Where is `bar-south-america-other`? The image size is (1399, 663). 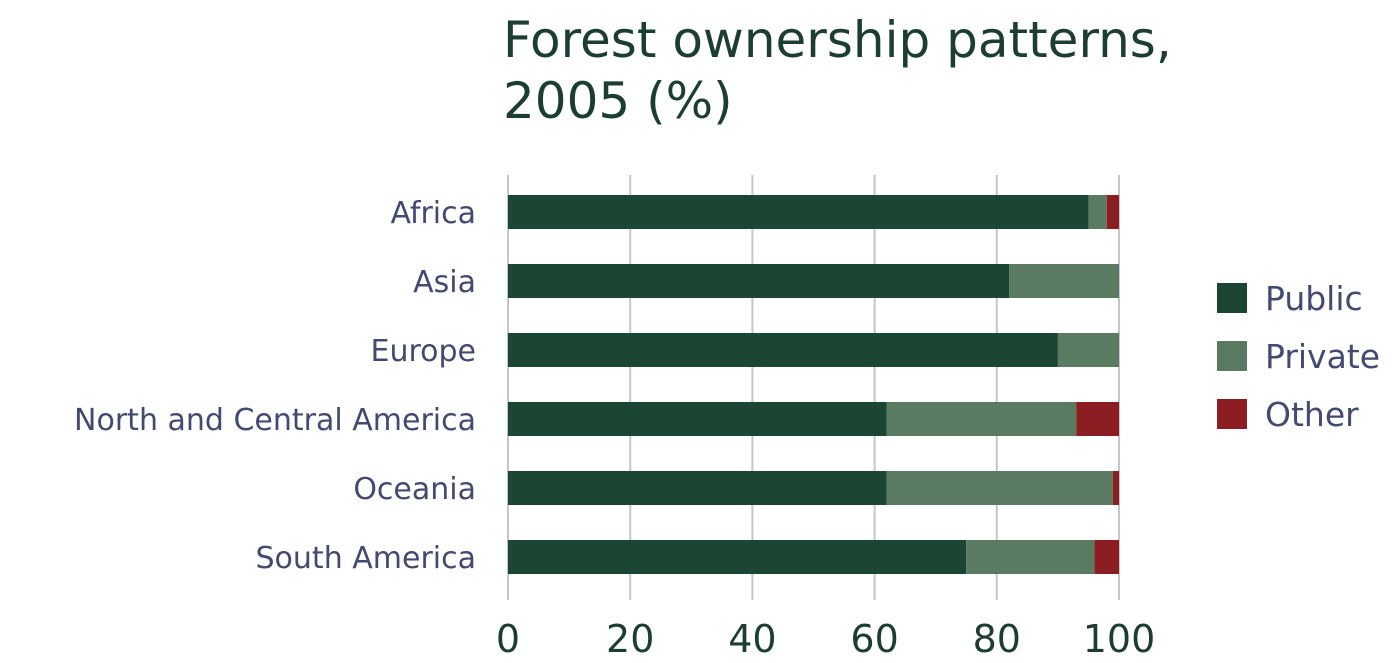
bar-south-america-other is located at coordinates (1106, 557).